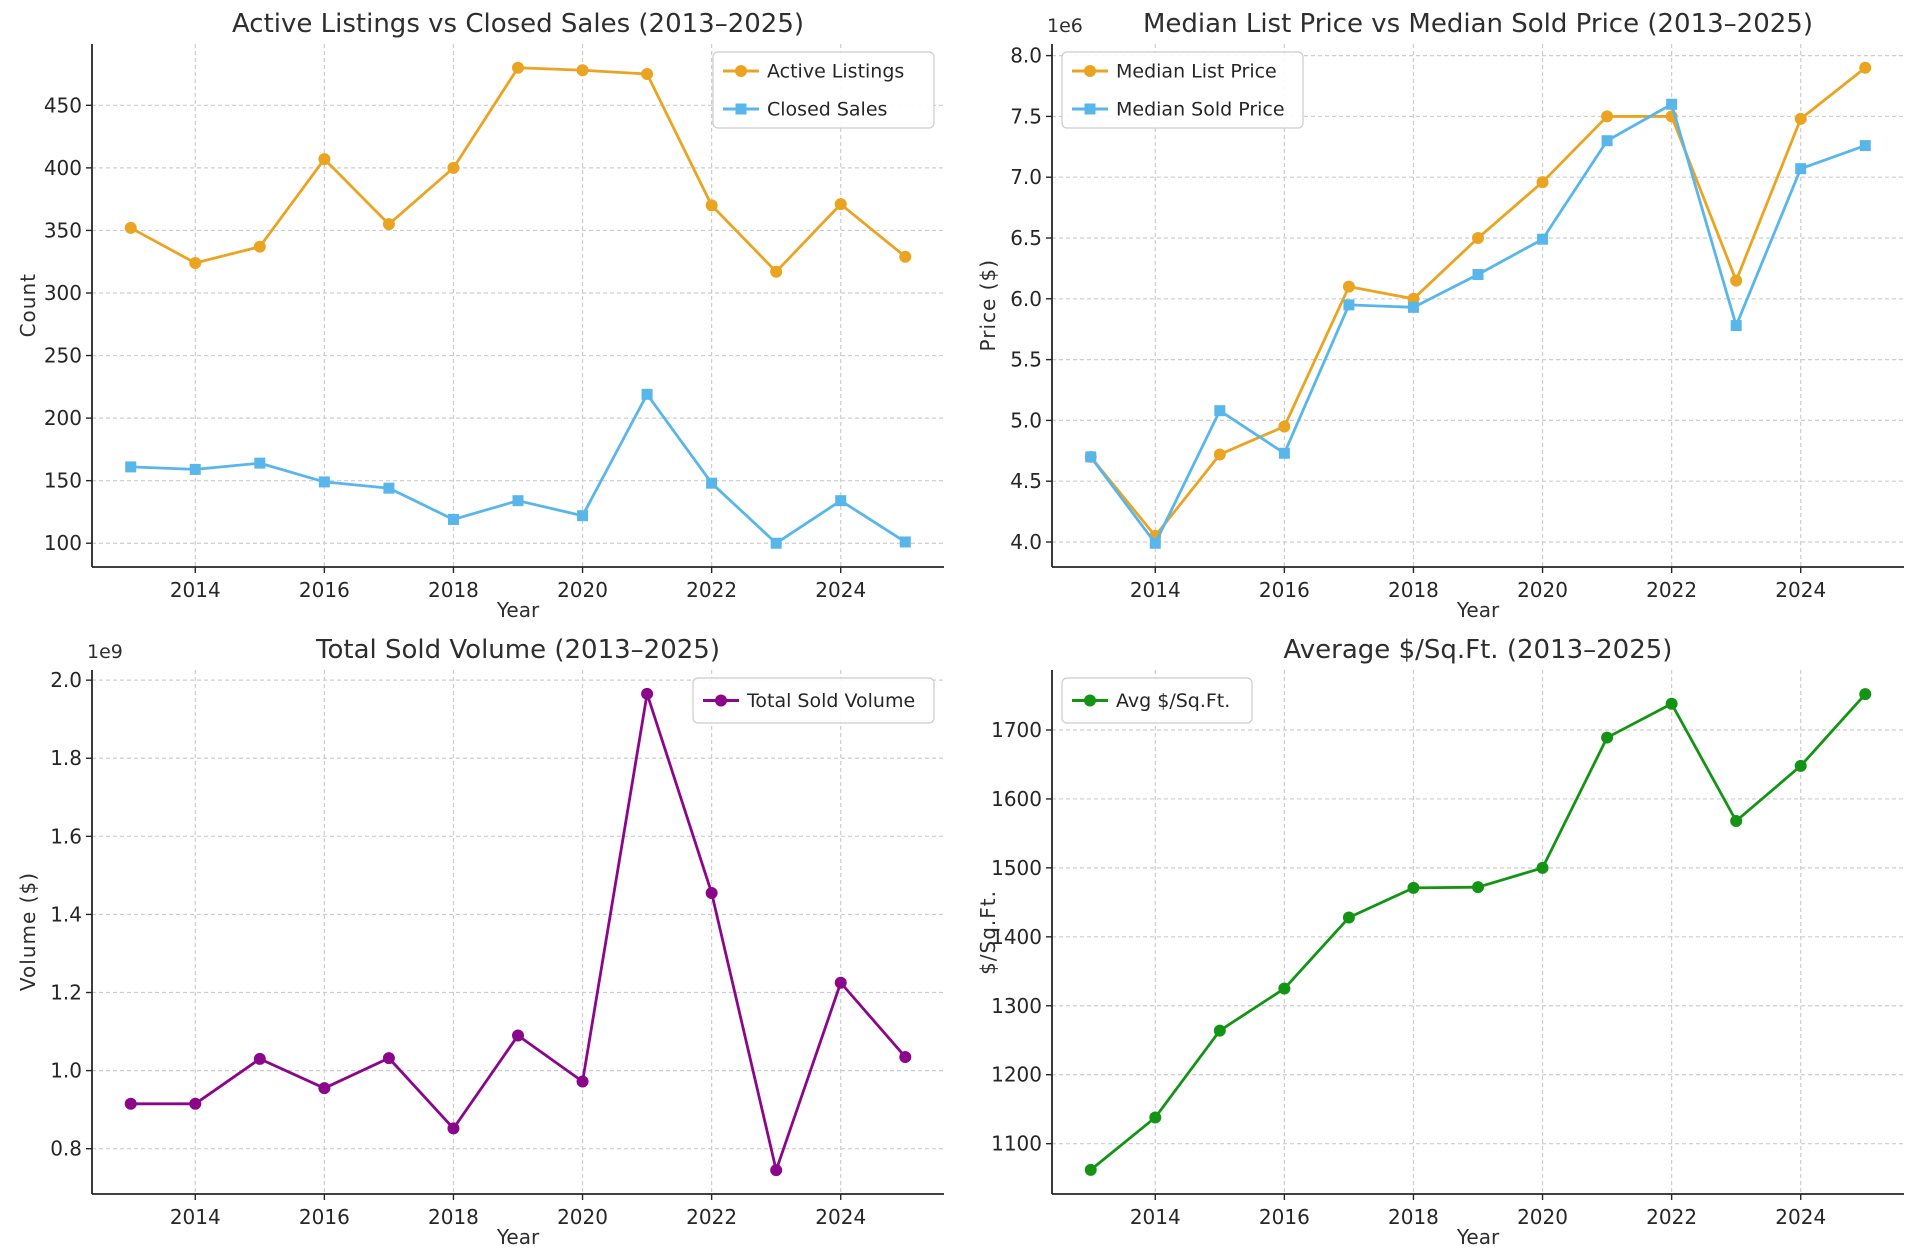 Image resolution: width=1920 pixels, height=1253 pixels. What do you see at coordinates (1016, 1075) in the screenshot?
I see `svg-text: 1200` at bounding box center [1016, 1075].